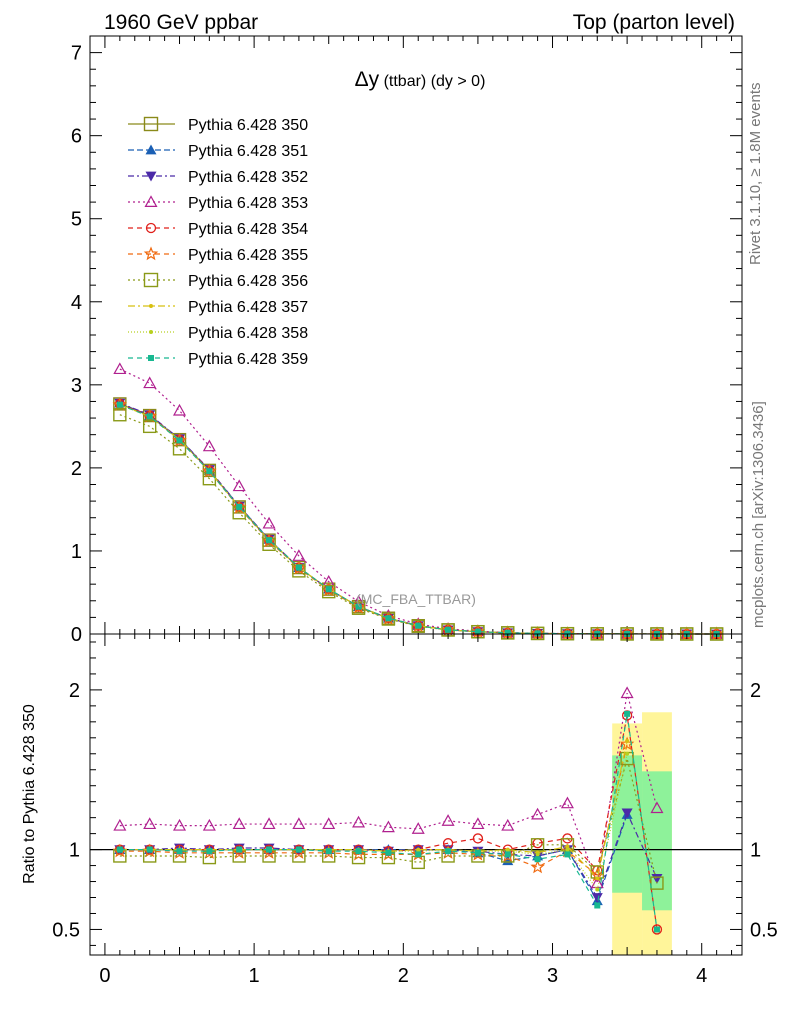 The width and height of the screenshot is (786, 1024). What do you see at coordinates (248, 255) in the screenshot?
I see `legend-label: Pythia 6.428 355` at bounding box center [248, 255].